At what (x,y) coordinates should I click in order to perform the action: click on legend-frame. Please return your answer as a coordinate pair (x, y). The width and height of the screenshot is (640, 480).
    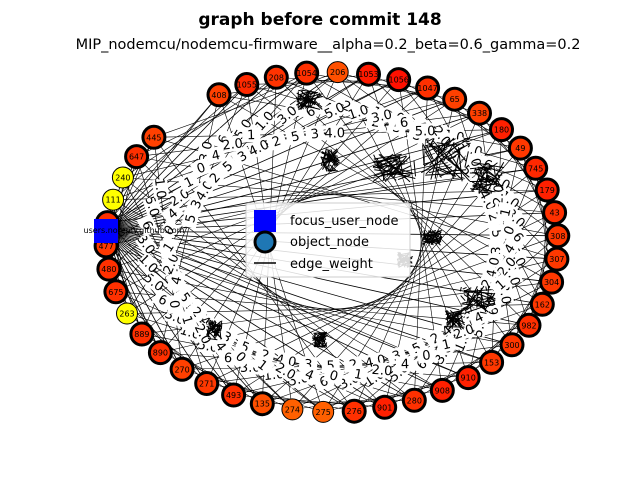
    Looking at the image, I should click on (328, 240).